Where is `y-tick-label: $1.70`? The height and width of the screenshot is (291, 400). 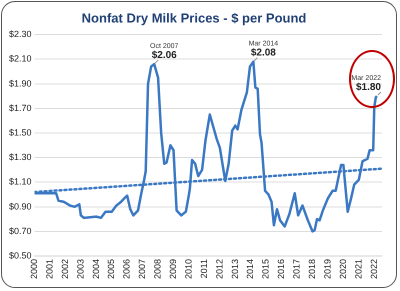
y-tick-label: $1.70 is located at coordinates (20, 107).